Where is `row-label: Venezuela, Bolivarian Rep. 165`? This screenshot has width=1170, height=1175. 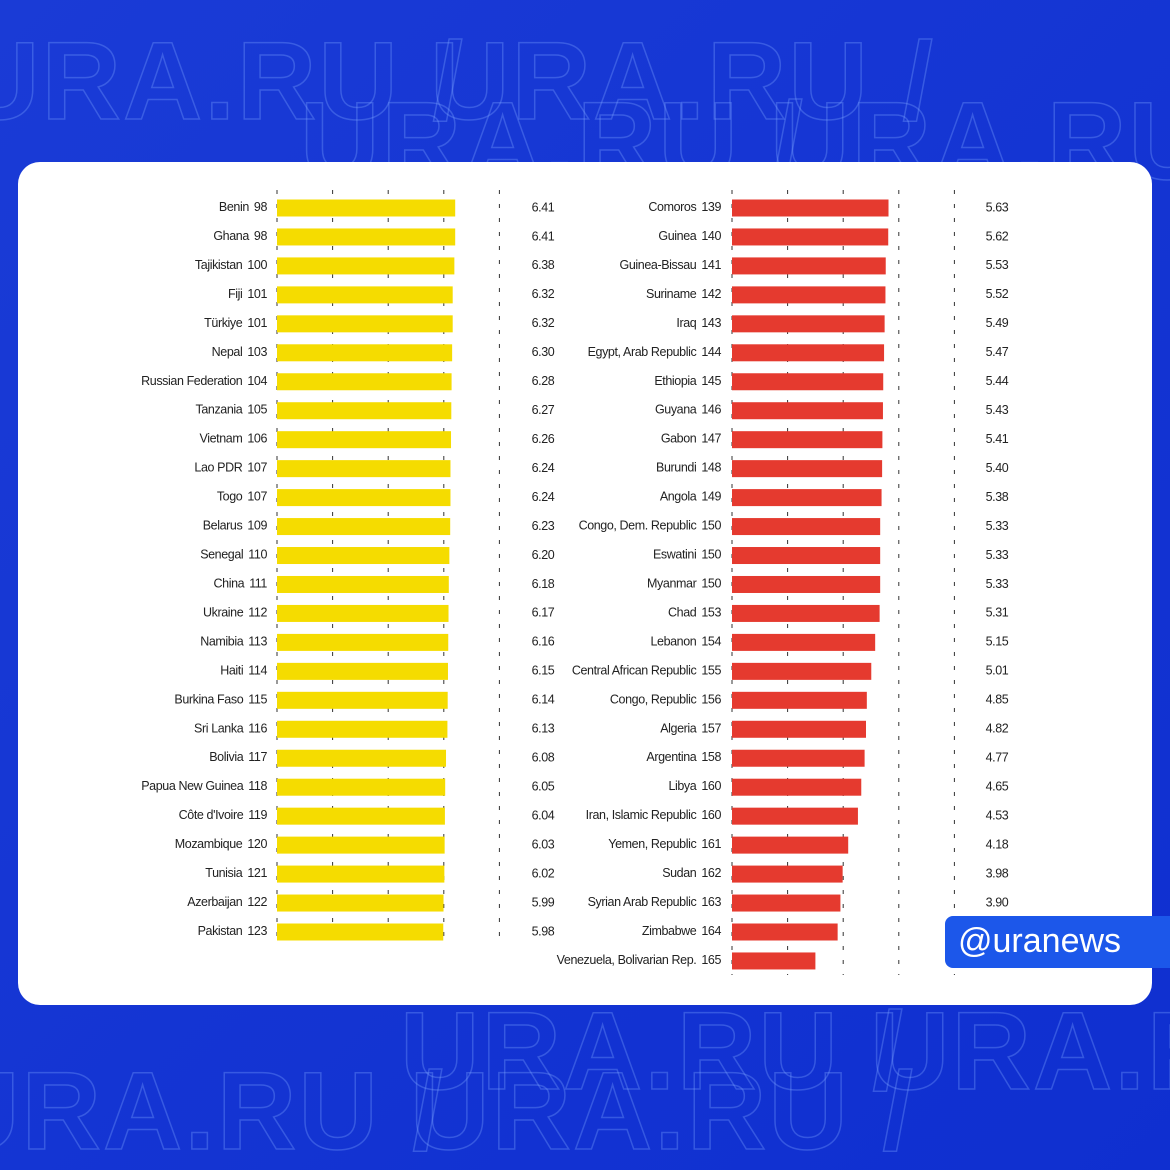
row-label: Venezuela, Bolivarian Rep. 165 is located at coordinates (639, 960).